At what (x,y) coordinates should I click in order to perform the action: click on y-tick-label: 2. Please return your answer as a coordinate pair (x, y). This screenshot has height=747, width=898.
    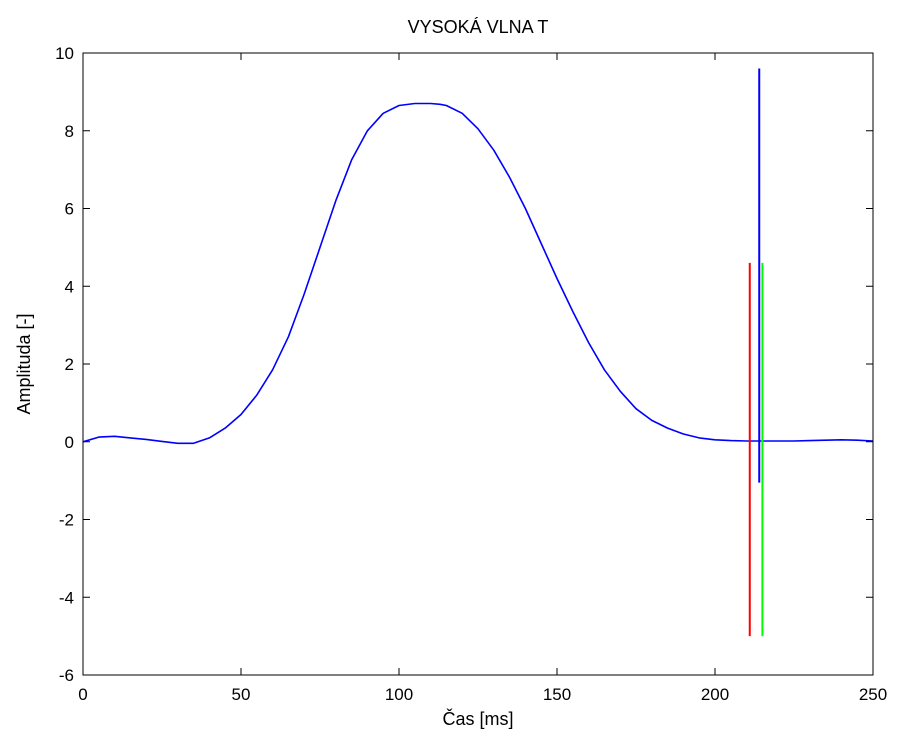
    Looking at the image, I should click on (69, 364).